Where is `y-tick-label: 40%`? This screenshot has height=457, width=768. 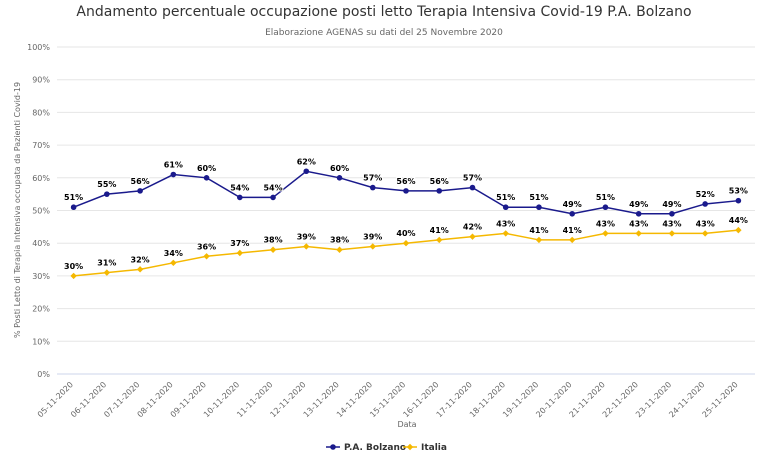
y-tick-label: 40% is located at coordinates (41, 243).